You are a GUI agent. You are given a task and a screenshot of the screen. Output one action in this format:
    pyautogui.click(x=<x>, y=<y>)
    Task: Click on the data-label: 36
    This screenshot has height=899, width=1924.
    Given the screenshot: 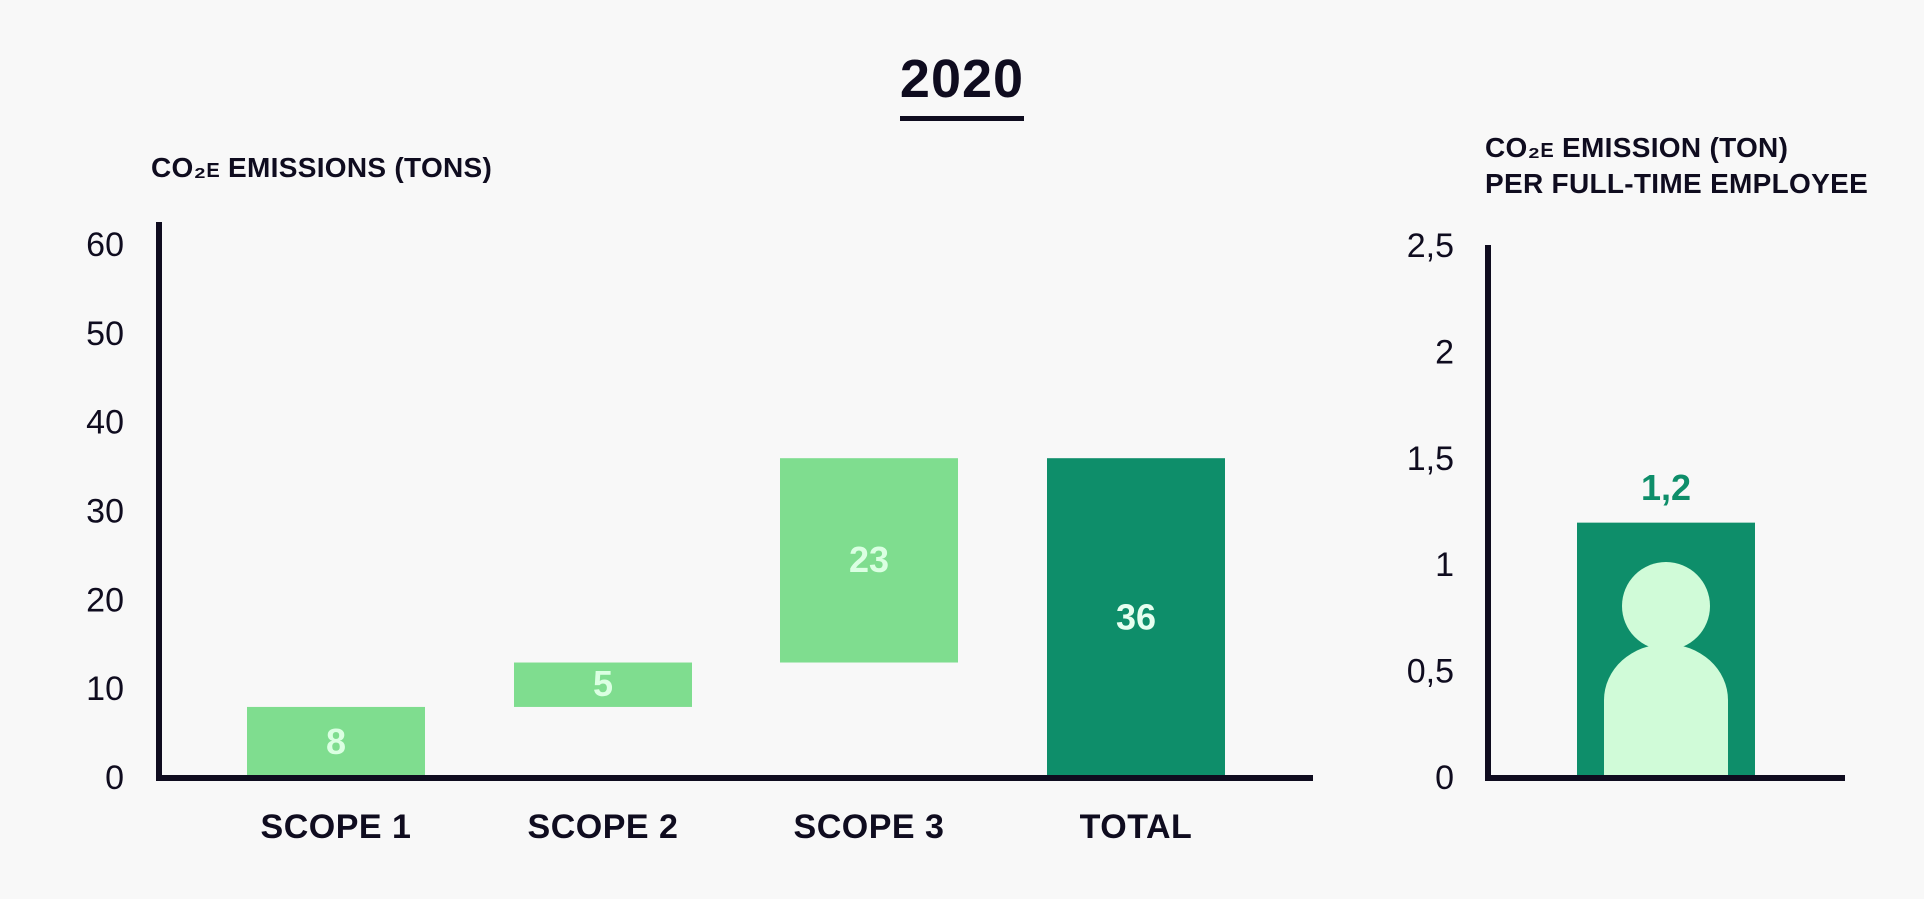 What is the action you would take?
    pyautogui.click(x=1136, y=617)
    